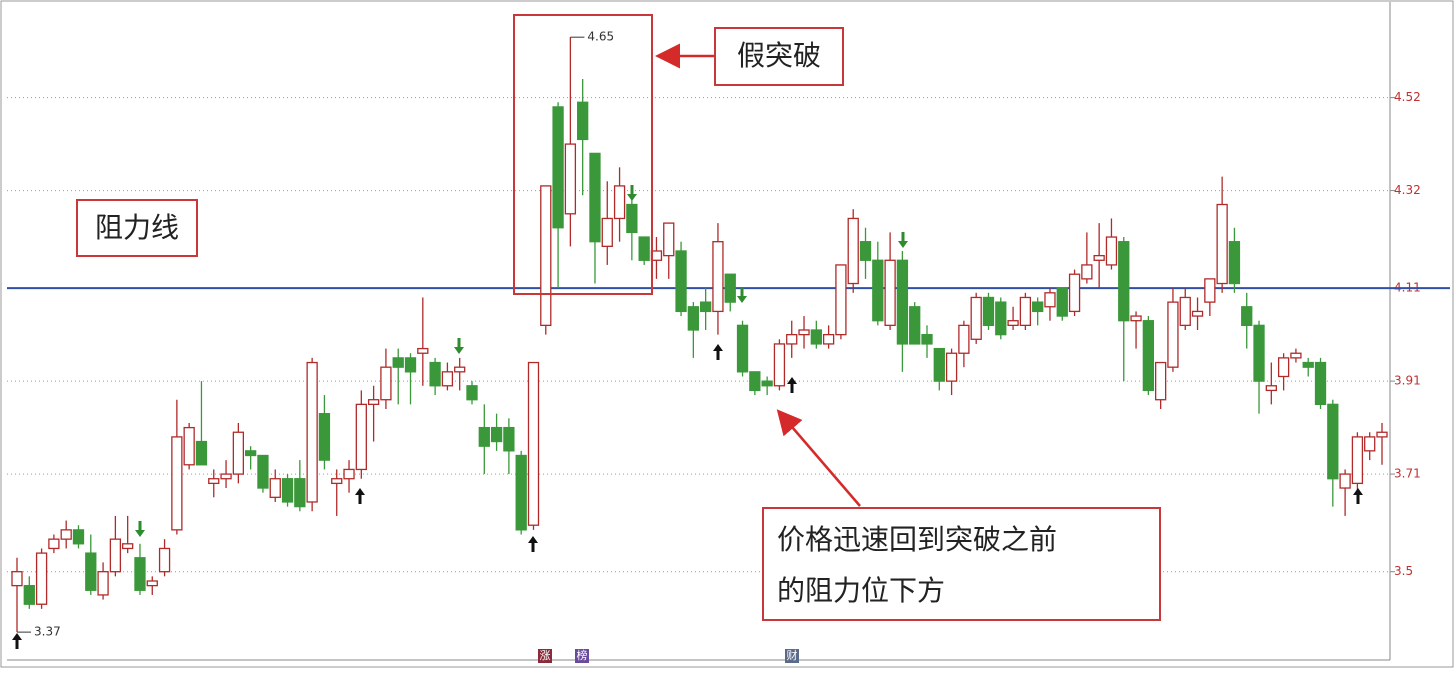 The height and width of the screenshot is (674, 1456). I want to click on y-tick-label: 3.91, so click(1407, 381).